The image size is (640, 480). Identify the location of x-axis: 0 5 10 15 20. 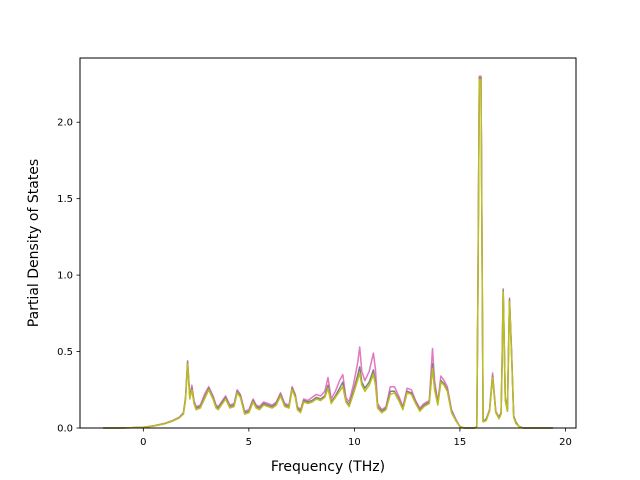
(356, 438).